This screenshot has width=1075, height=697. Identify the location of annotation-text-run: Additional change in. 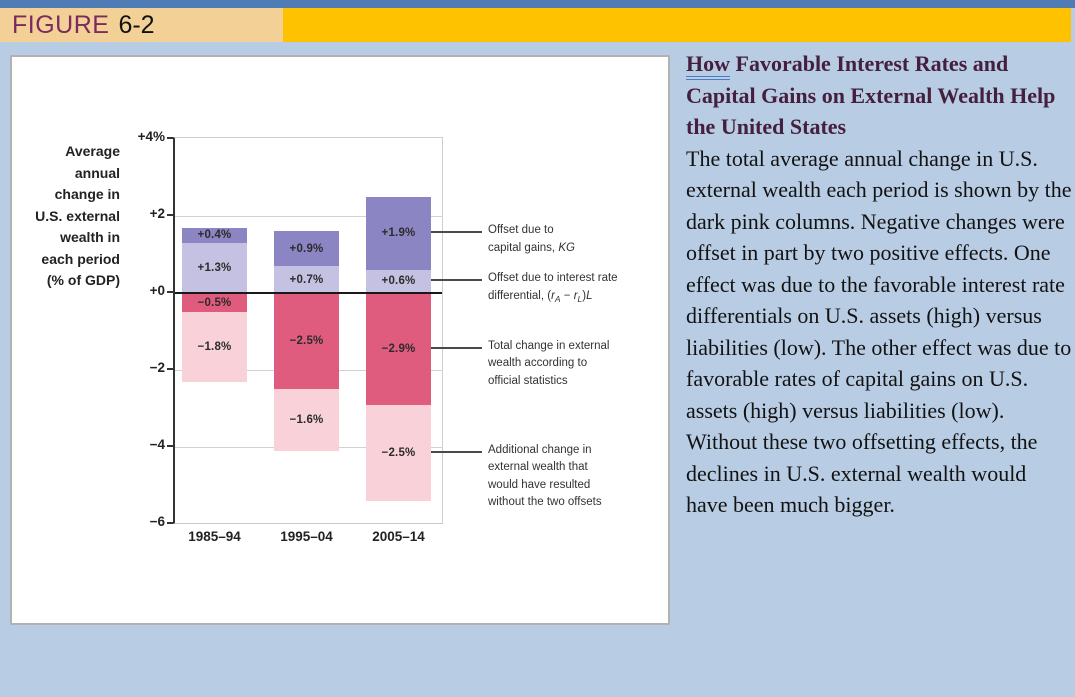
(540, 449).